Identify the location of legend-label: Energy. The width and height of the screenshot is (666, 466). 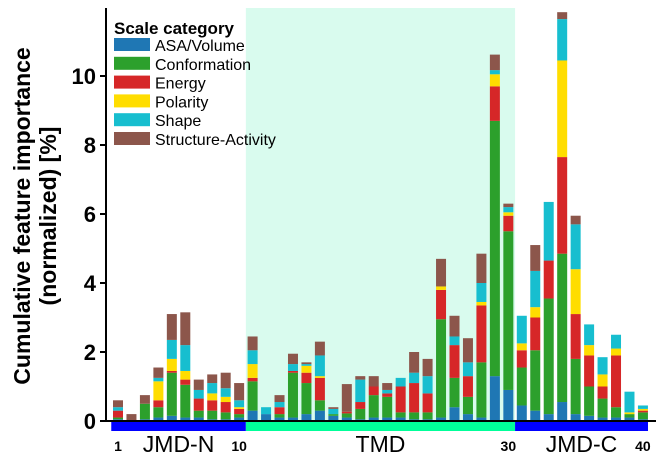
(180, 84).